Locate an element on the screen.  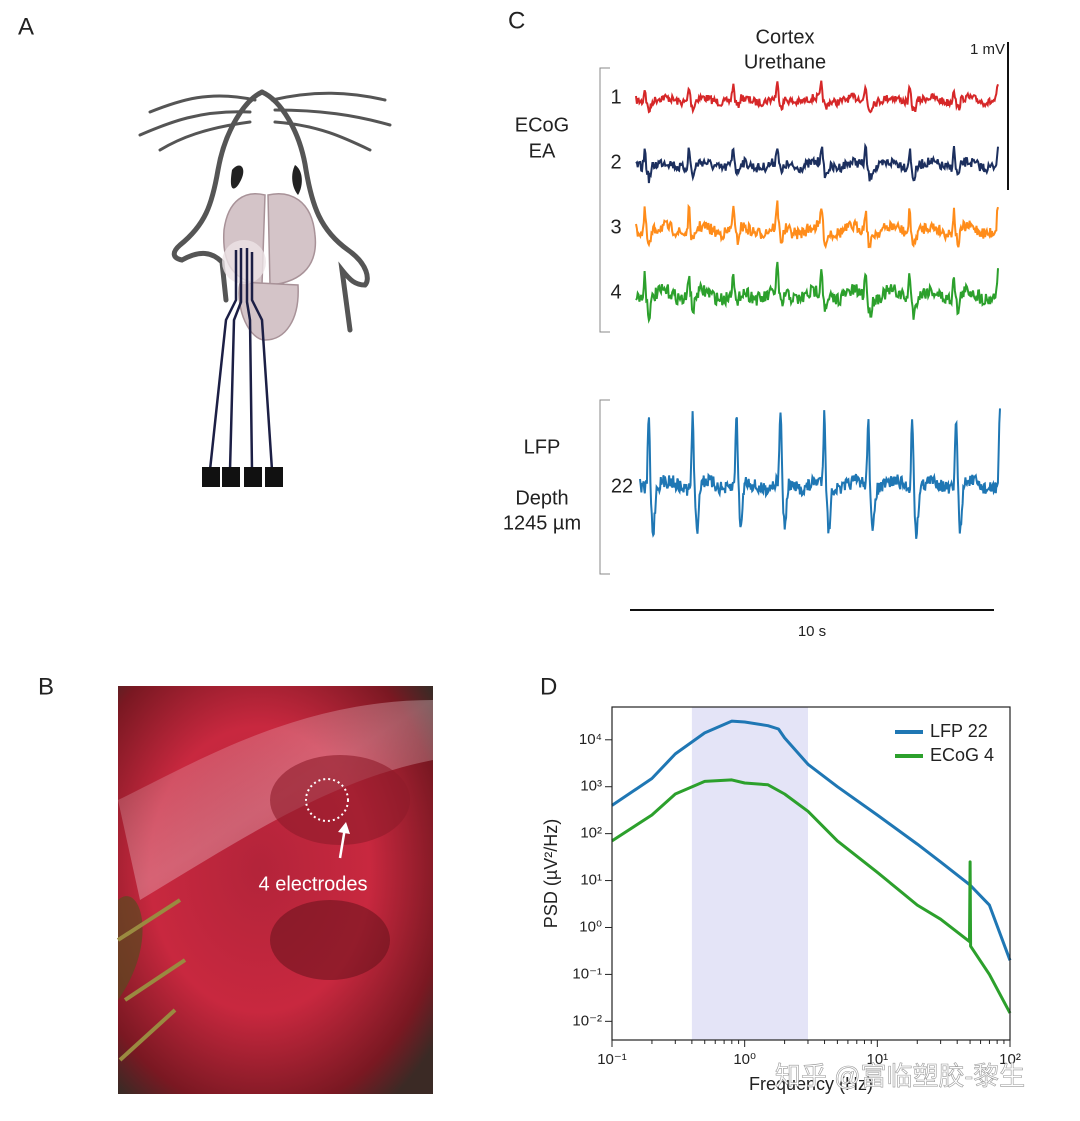
traces: 1 2 3 4 is located at coordinates (805, 309).